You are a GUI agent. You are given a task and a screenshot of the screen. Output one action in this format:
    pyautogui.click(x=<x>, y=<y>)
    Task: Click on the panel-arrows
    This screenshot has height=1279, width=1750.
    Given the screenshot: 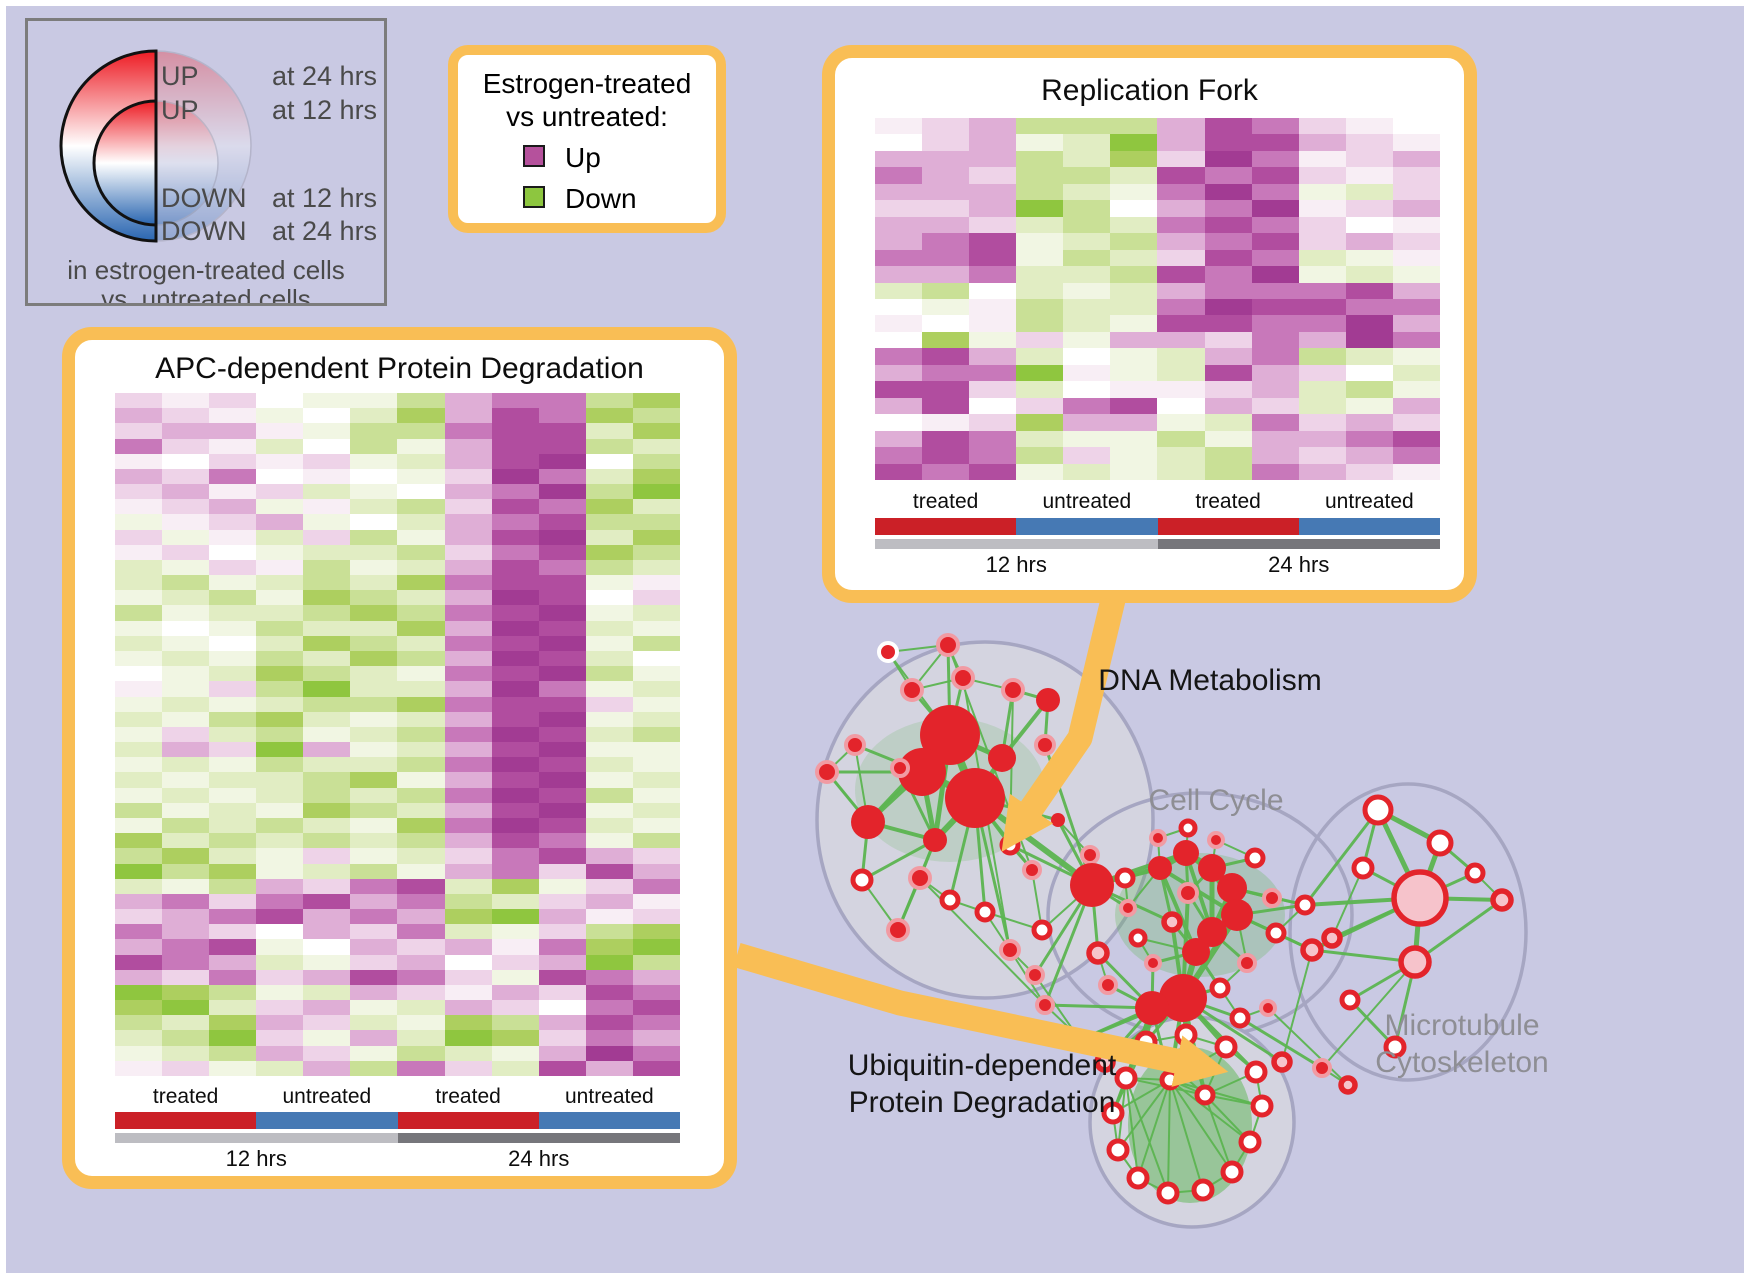 What is the action you would take?
    pyautogui.click(x=981, y=842)
    